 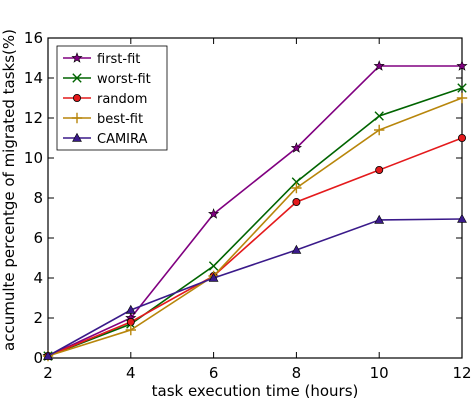 I want to click on y-tick-label: 2, so click(x=38, y=318).